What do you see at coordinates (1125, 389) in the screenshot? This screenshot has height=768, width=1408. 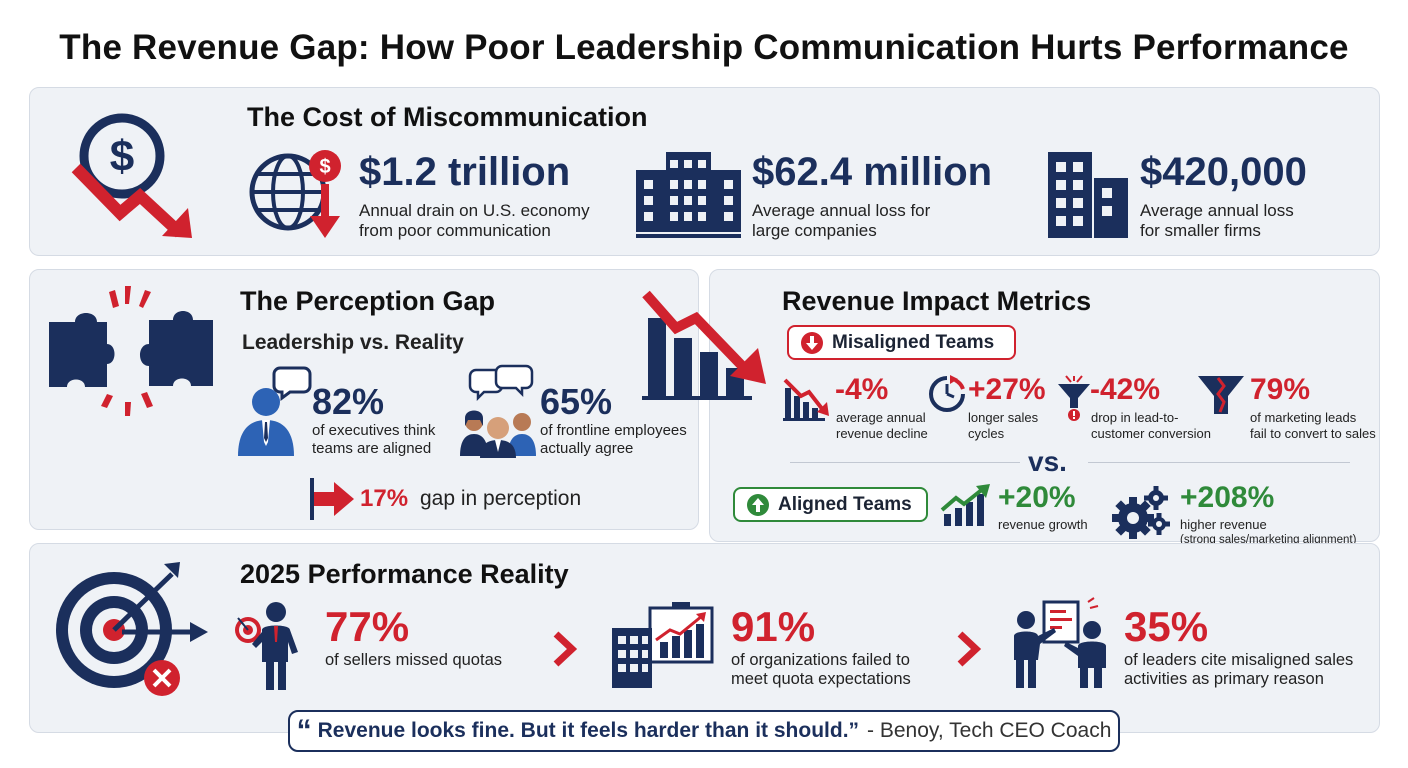 I see `misaligned-metric-3-value: -42%` at bounding box center [1125, 389].